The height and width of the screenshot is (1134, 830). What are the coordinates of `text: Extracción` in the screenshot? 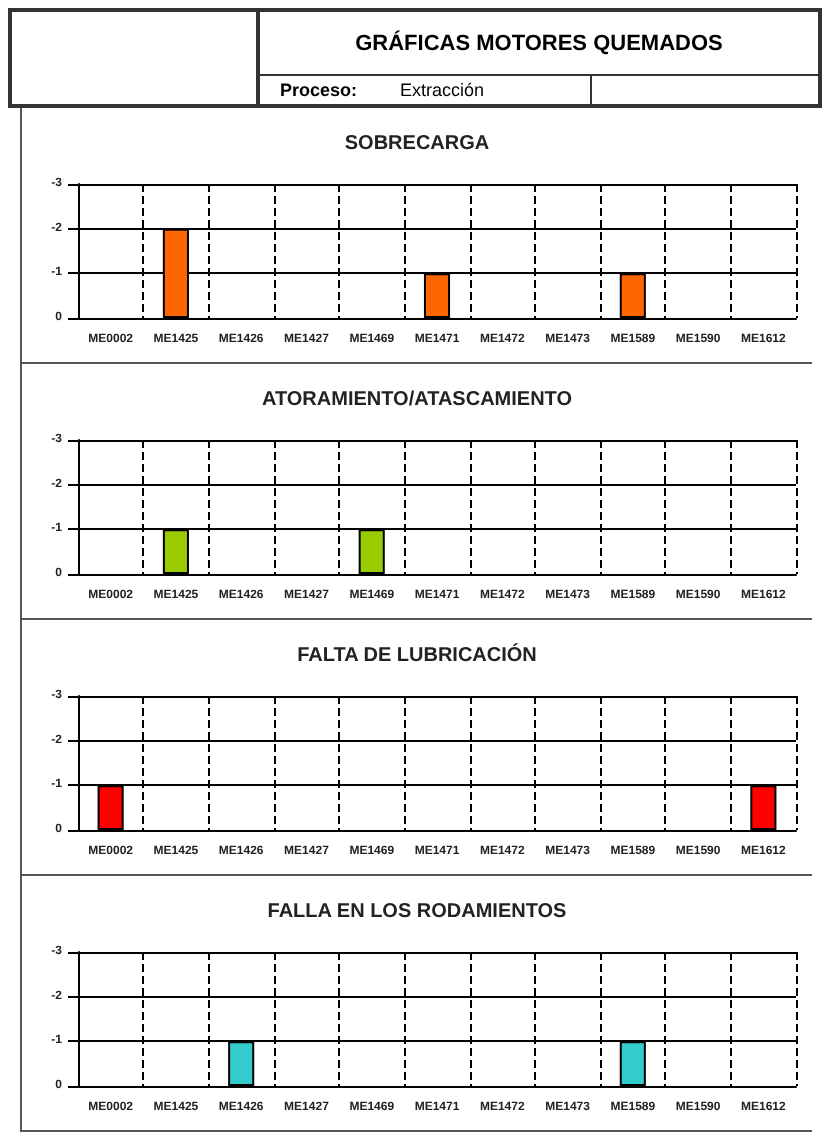 It's located at (443, 90).